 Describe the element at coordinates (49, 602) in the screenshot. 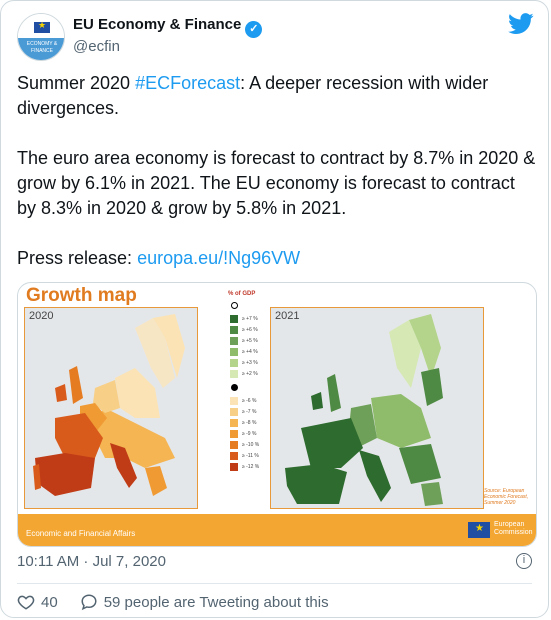

I see `like-count: 40` at that location.